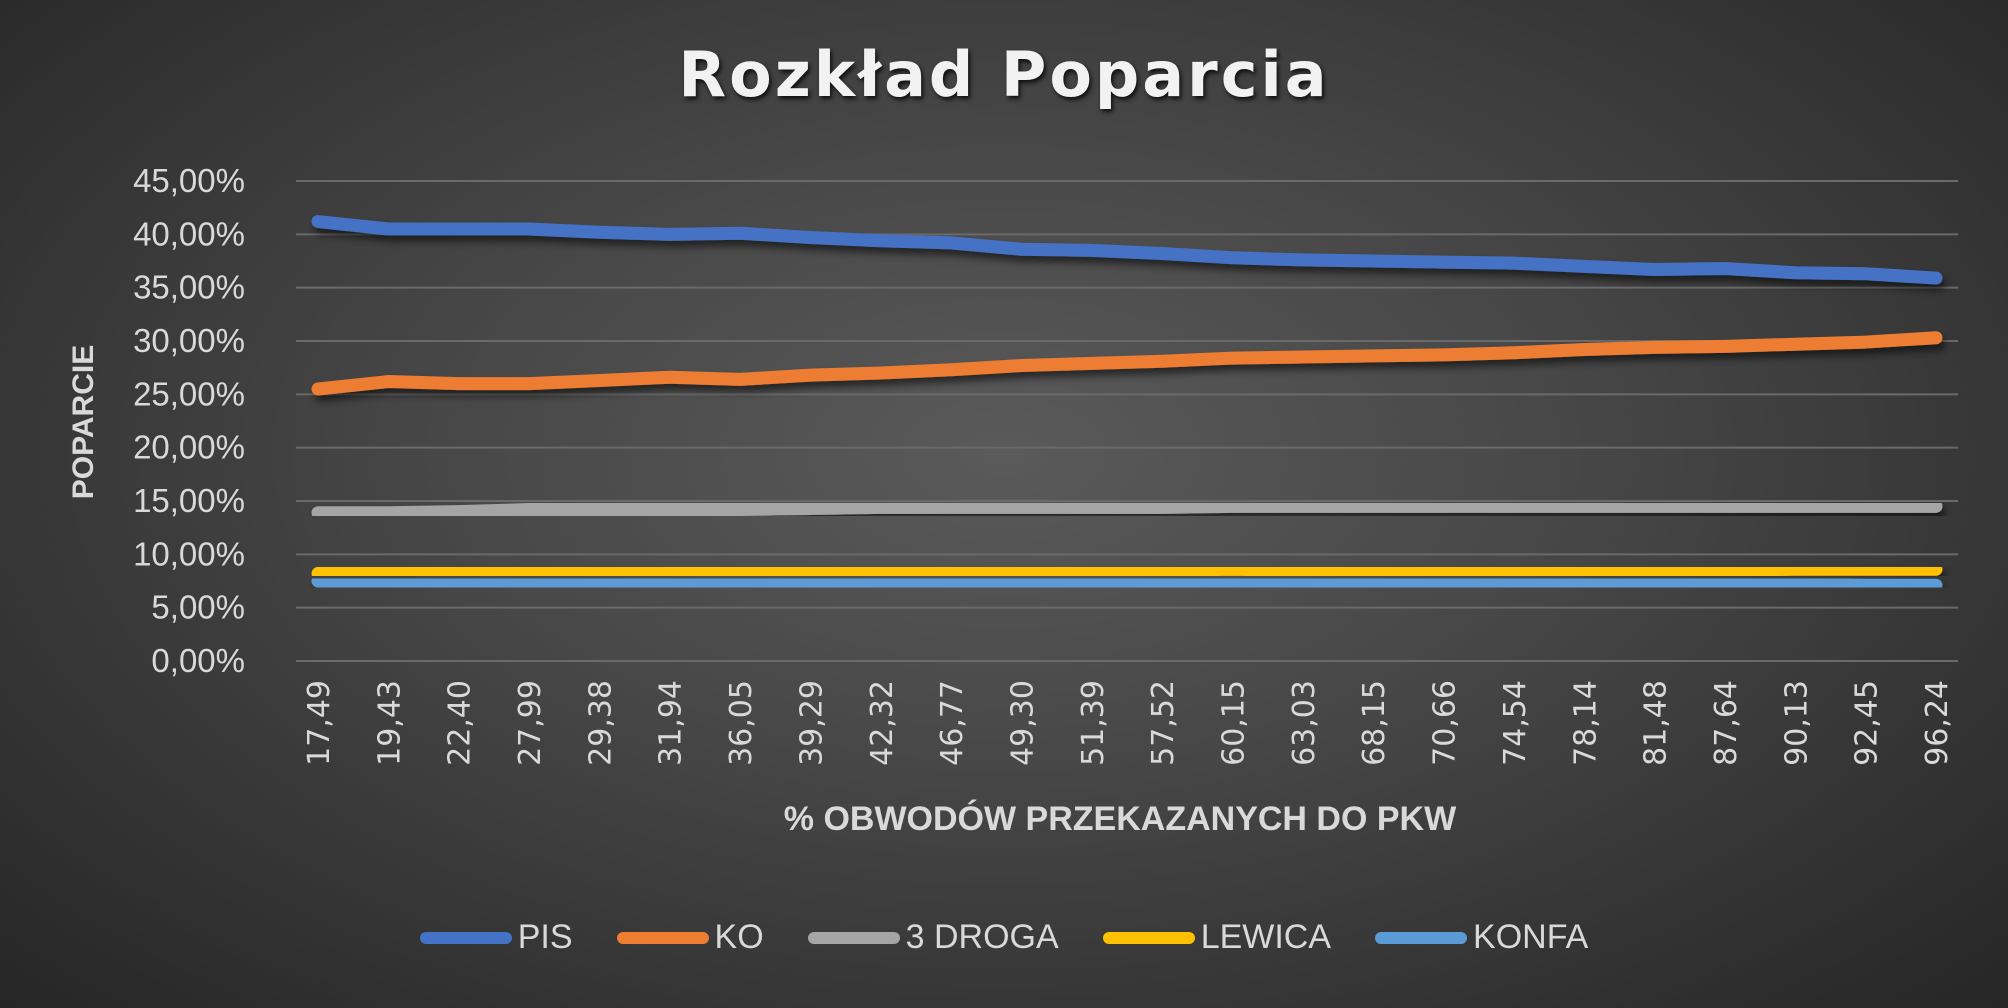 The height and width of the screenshot is (1008, 2008). What do you see at coordinates (1127, 363) in the screenshot?
I see `series-line-ko` at bounding box center [1127, 363].